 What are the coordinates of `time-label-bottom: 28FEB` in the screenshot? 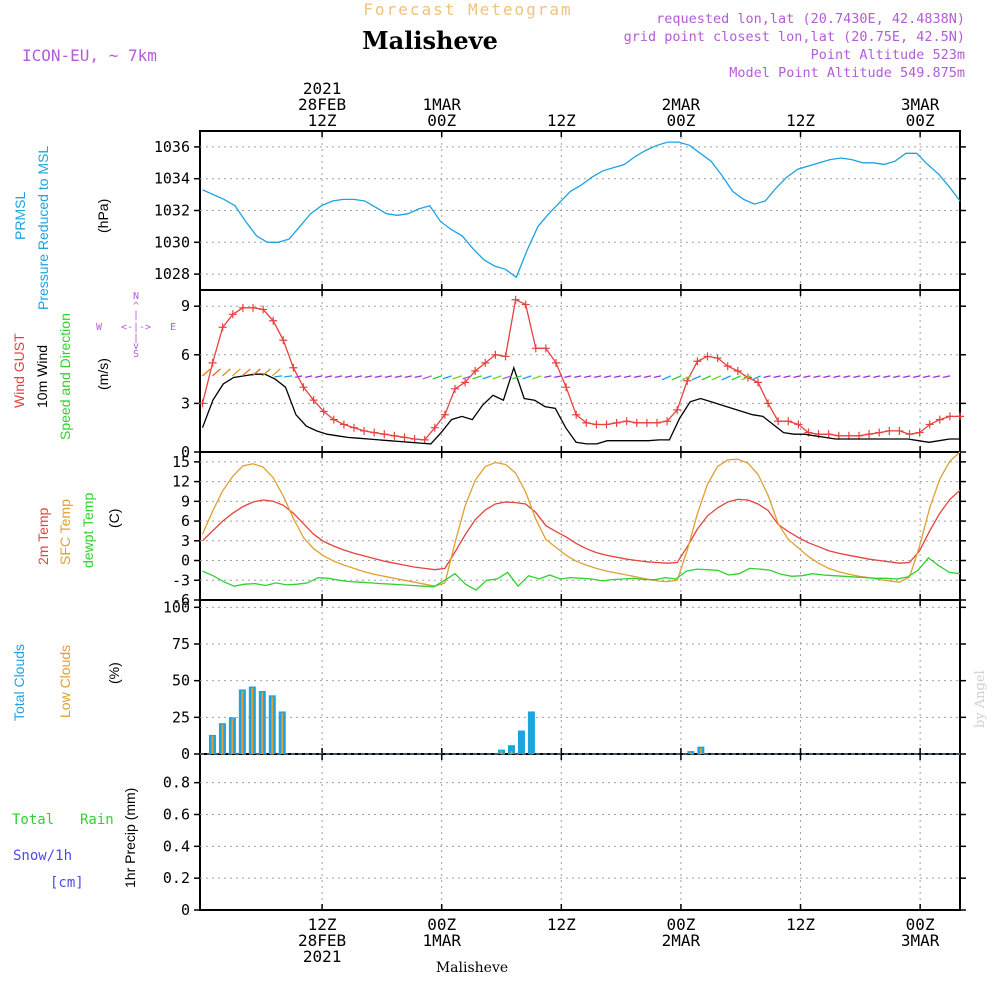 It's located at (322, 940).